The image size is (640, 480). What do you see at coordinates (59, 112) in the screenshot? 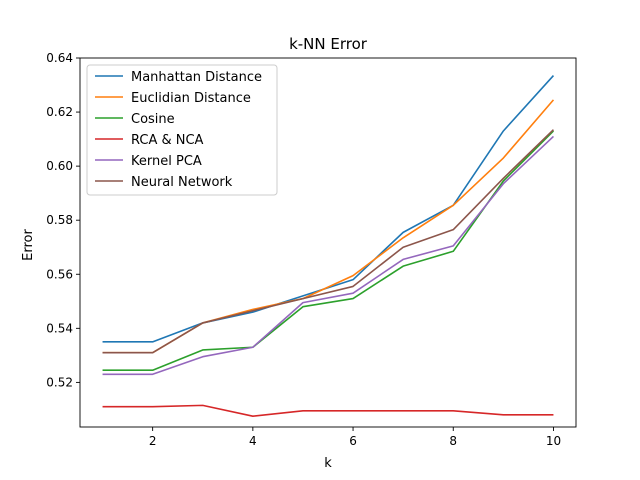
I see `y-tick-label: 0.62` at bounding box center [59, 112].